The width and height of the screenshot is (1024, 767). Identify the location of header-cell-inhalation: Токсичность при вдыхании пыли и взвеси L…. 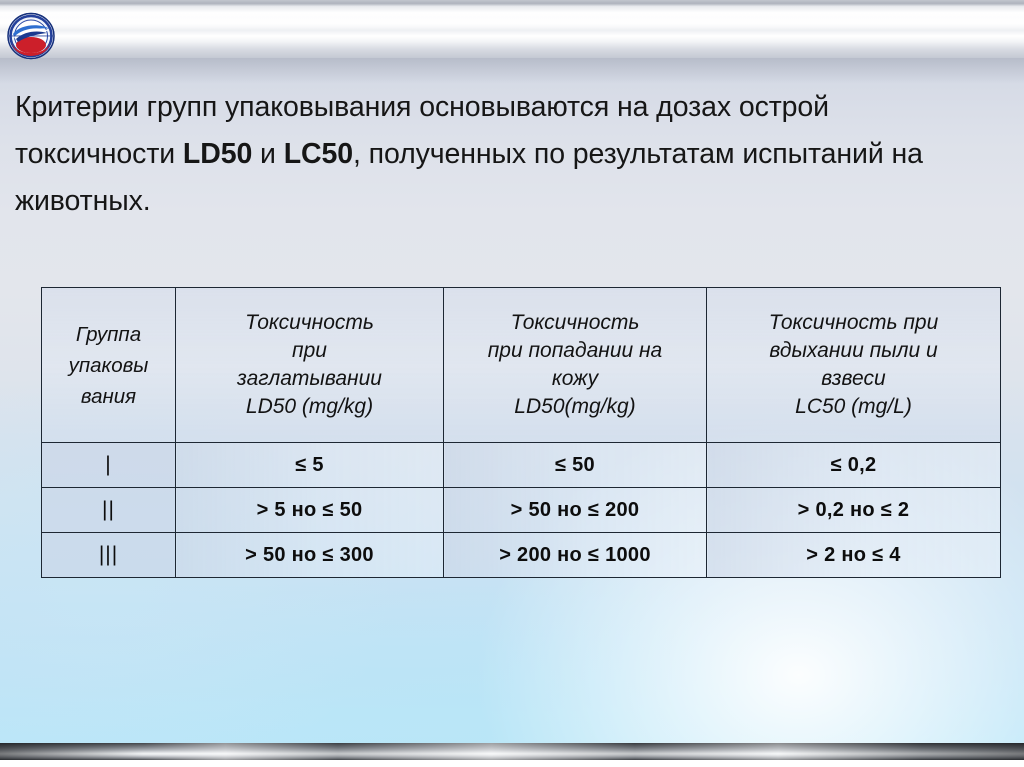
(853, 365).